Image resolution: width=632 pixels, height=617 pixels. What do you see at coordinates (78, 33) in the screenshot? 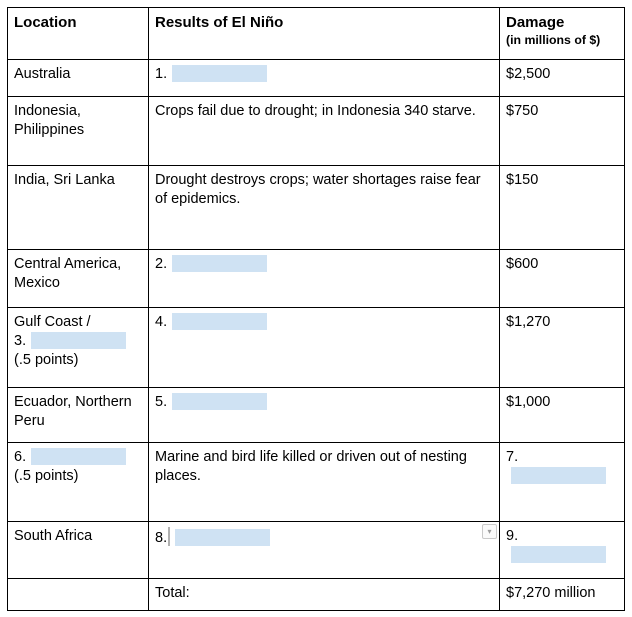
I see `column-header-location: Location` at bounding box center [78, 33].